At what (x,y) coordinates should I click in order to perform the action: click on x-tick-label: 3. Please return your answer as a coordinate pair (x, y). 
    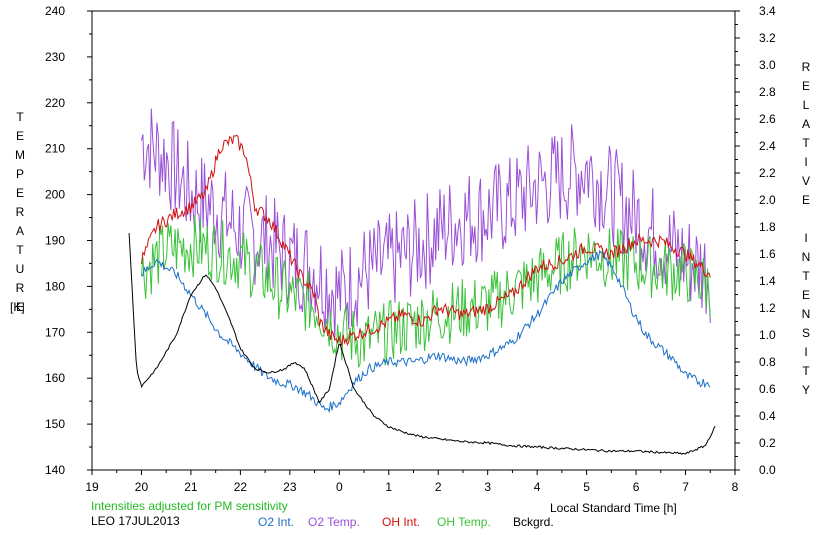
    Looking at the image, I should click on (487, 487).